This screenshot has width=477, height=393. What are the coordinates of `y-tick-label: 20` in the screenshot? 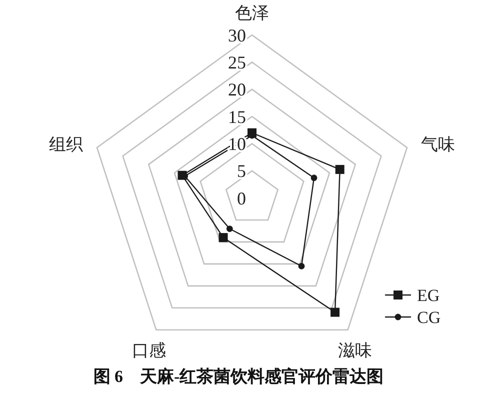 It's located at (237, 90).